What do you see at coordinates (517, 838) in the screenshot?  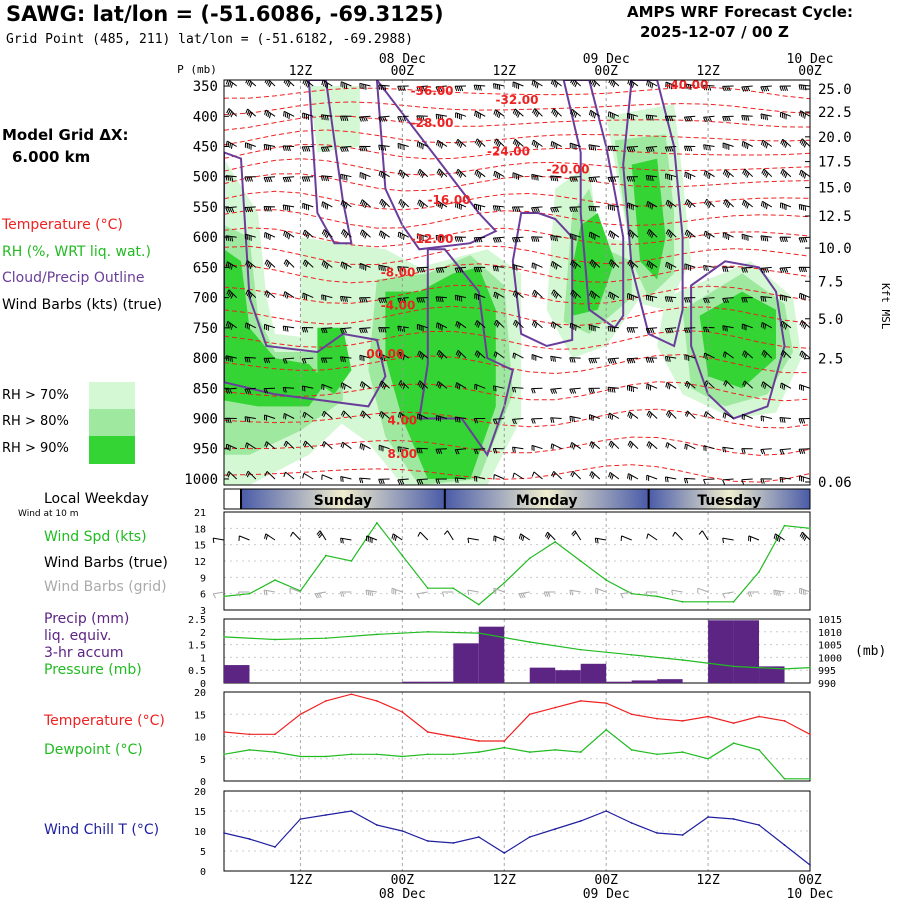 I see `wind-chill-line` at bounding box center [517, 838].